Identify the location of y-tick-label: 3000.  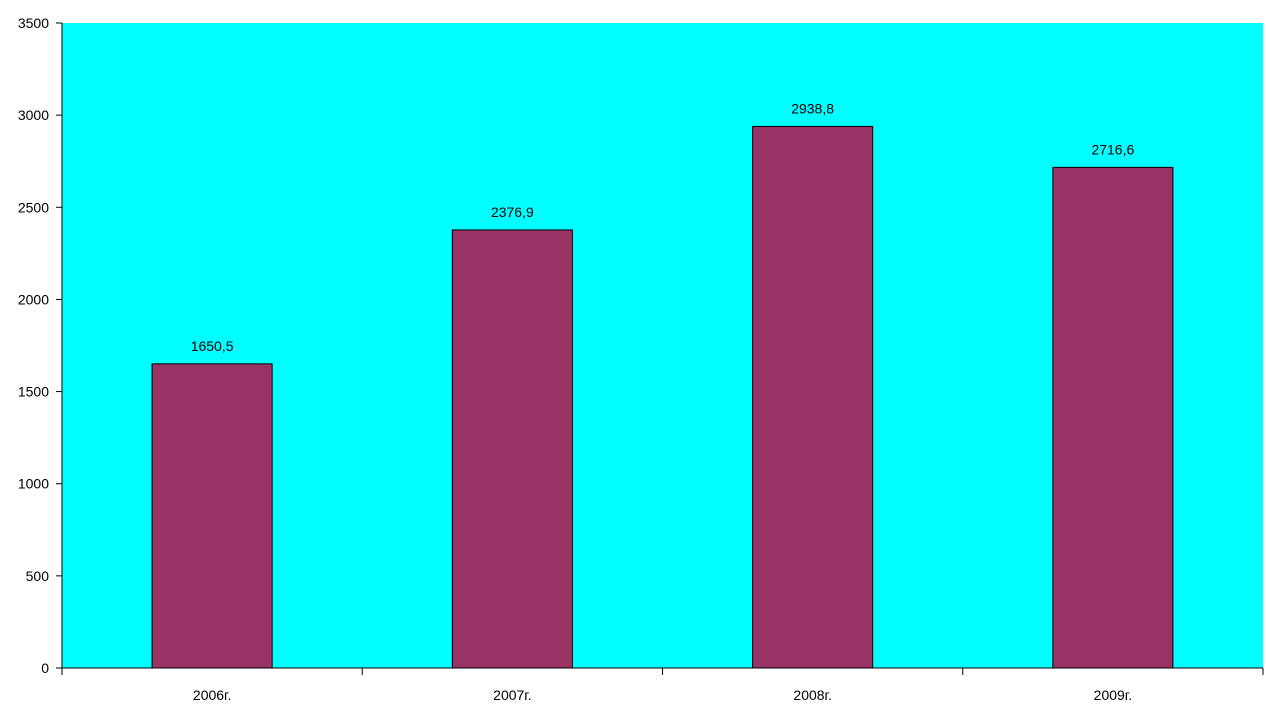
(33, 115).